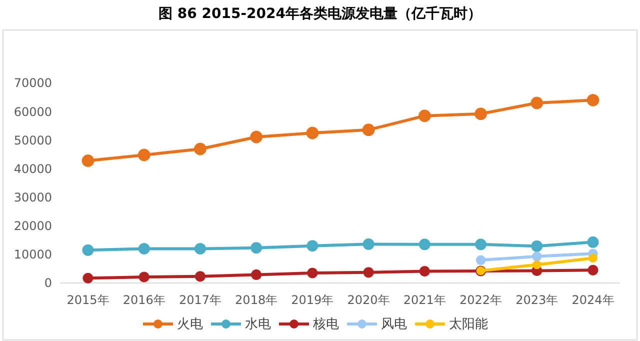 The width and height of the screenshot is (640, 341). Describe the element at coordinates (258, 324) in the screenshot. I see `legend-label: 水电` at that location.